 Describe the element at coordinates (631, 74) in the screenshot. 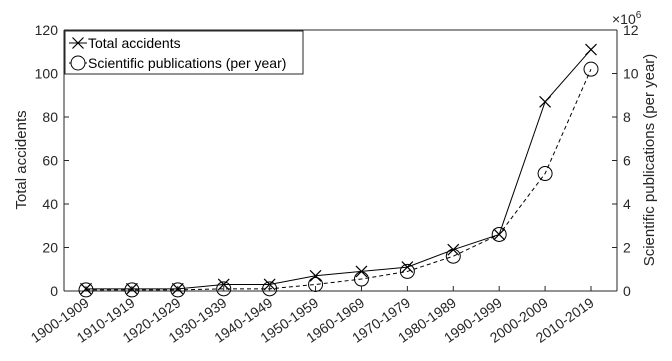

I see `right-tick-label: 10` at that location.